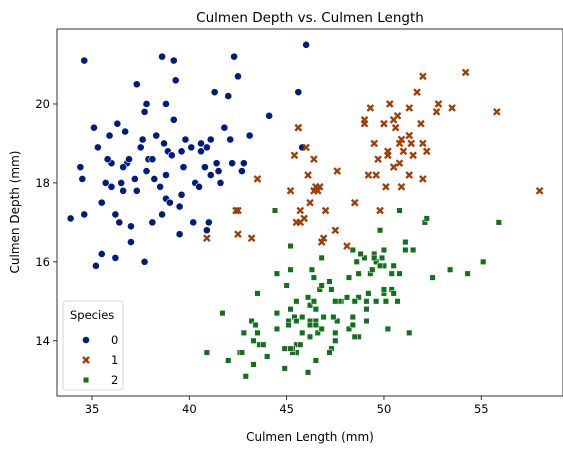 This screenshot has width=563, height=453. What do you see at coordinates (42, 104) in the screenshot?
I see `y-tick-label: 20` at bounding box center [42, 104].